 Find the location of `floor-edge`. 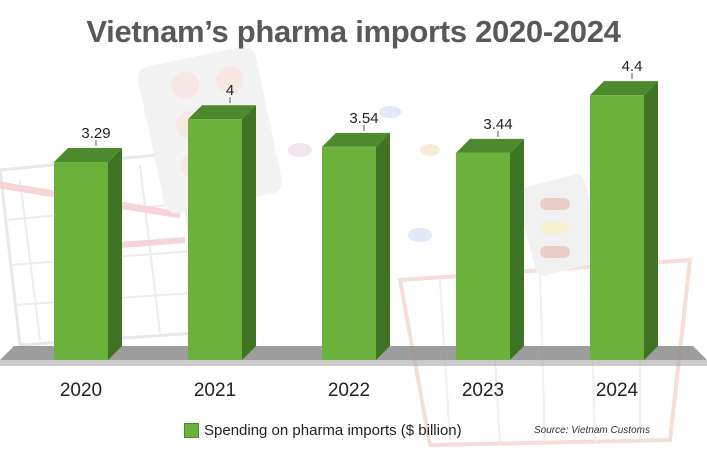

floor-edge is located at coordinates (353, 363).